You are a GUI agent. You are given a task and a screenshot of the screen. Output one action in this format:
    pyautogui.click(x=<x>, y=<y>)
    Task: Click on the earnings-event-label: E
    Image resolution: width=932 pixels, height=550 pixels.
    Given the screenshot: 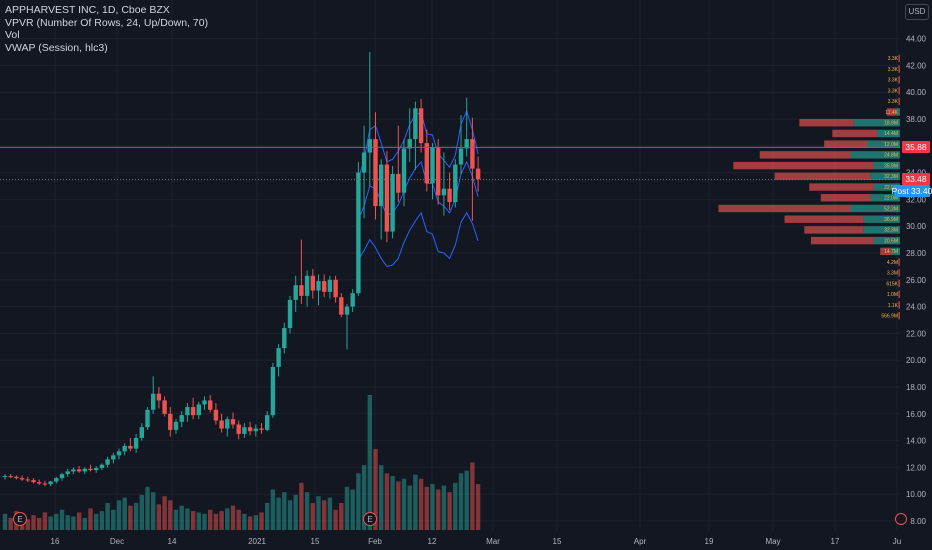 What is the action you would take?
    pyautogui.click(x=369, y=519)
    